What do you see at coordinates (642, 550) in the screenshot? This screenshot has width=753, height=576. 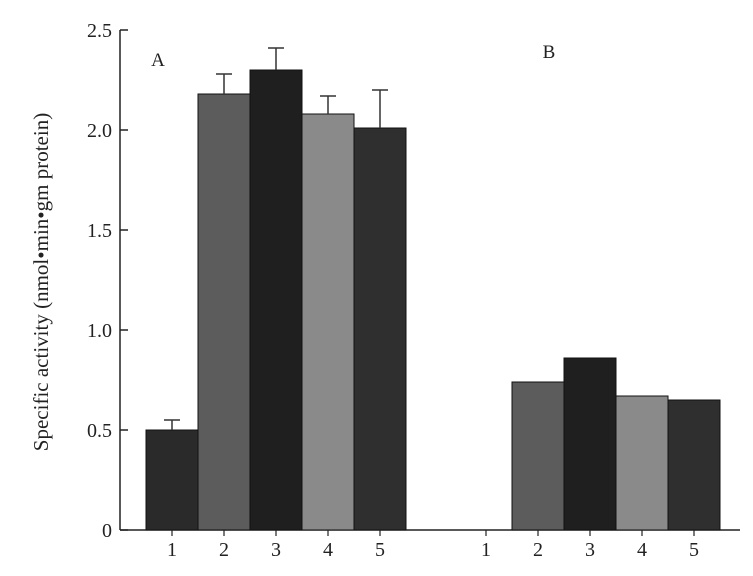 I see `x-tick-label-b-4: 4` at bounding box center [642, 550].